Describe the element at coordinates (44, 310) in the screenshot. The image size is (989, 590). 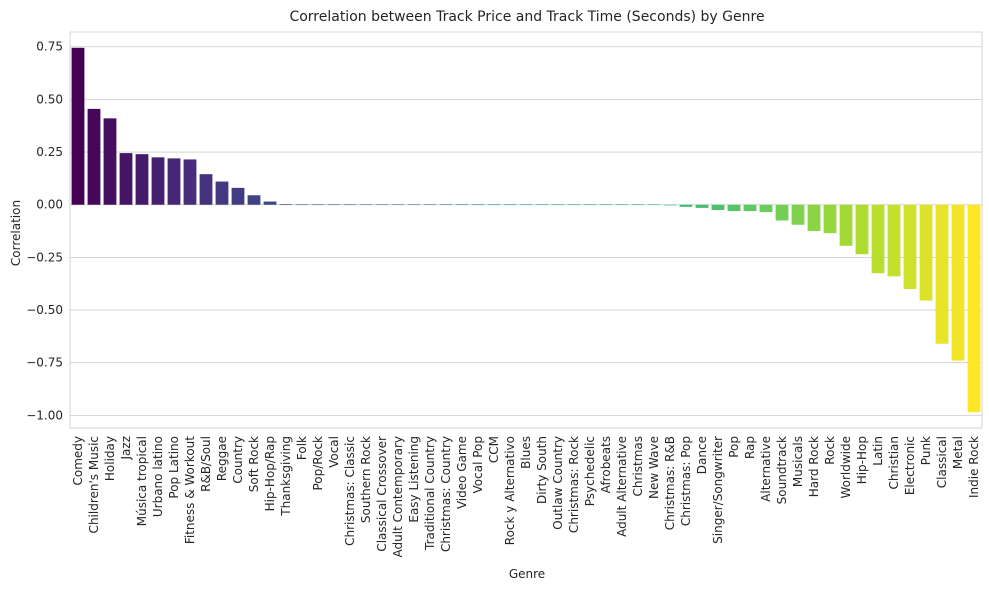
I see `y-tick-label: −0.50` at that location.